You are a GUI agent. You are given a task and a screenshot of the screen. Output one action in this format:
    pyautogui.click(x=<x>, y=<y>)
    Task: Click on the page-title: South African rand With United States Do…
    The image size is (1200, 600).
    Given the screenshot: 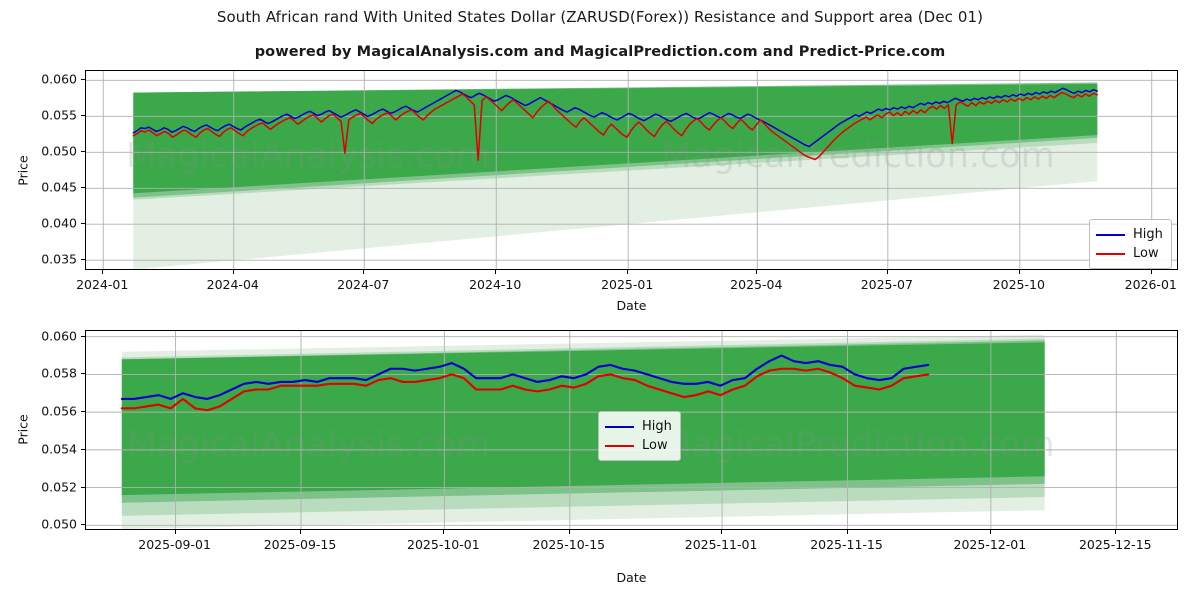 What is the action you would take?
    pyautogui.click(x=600, y=17)
    